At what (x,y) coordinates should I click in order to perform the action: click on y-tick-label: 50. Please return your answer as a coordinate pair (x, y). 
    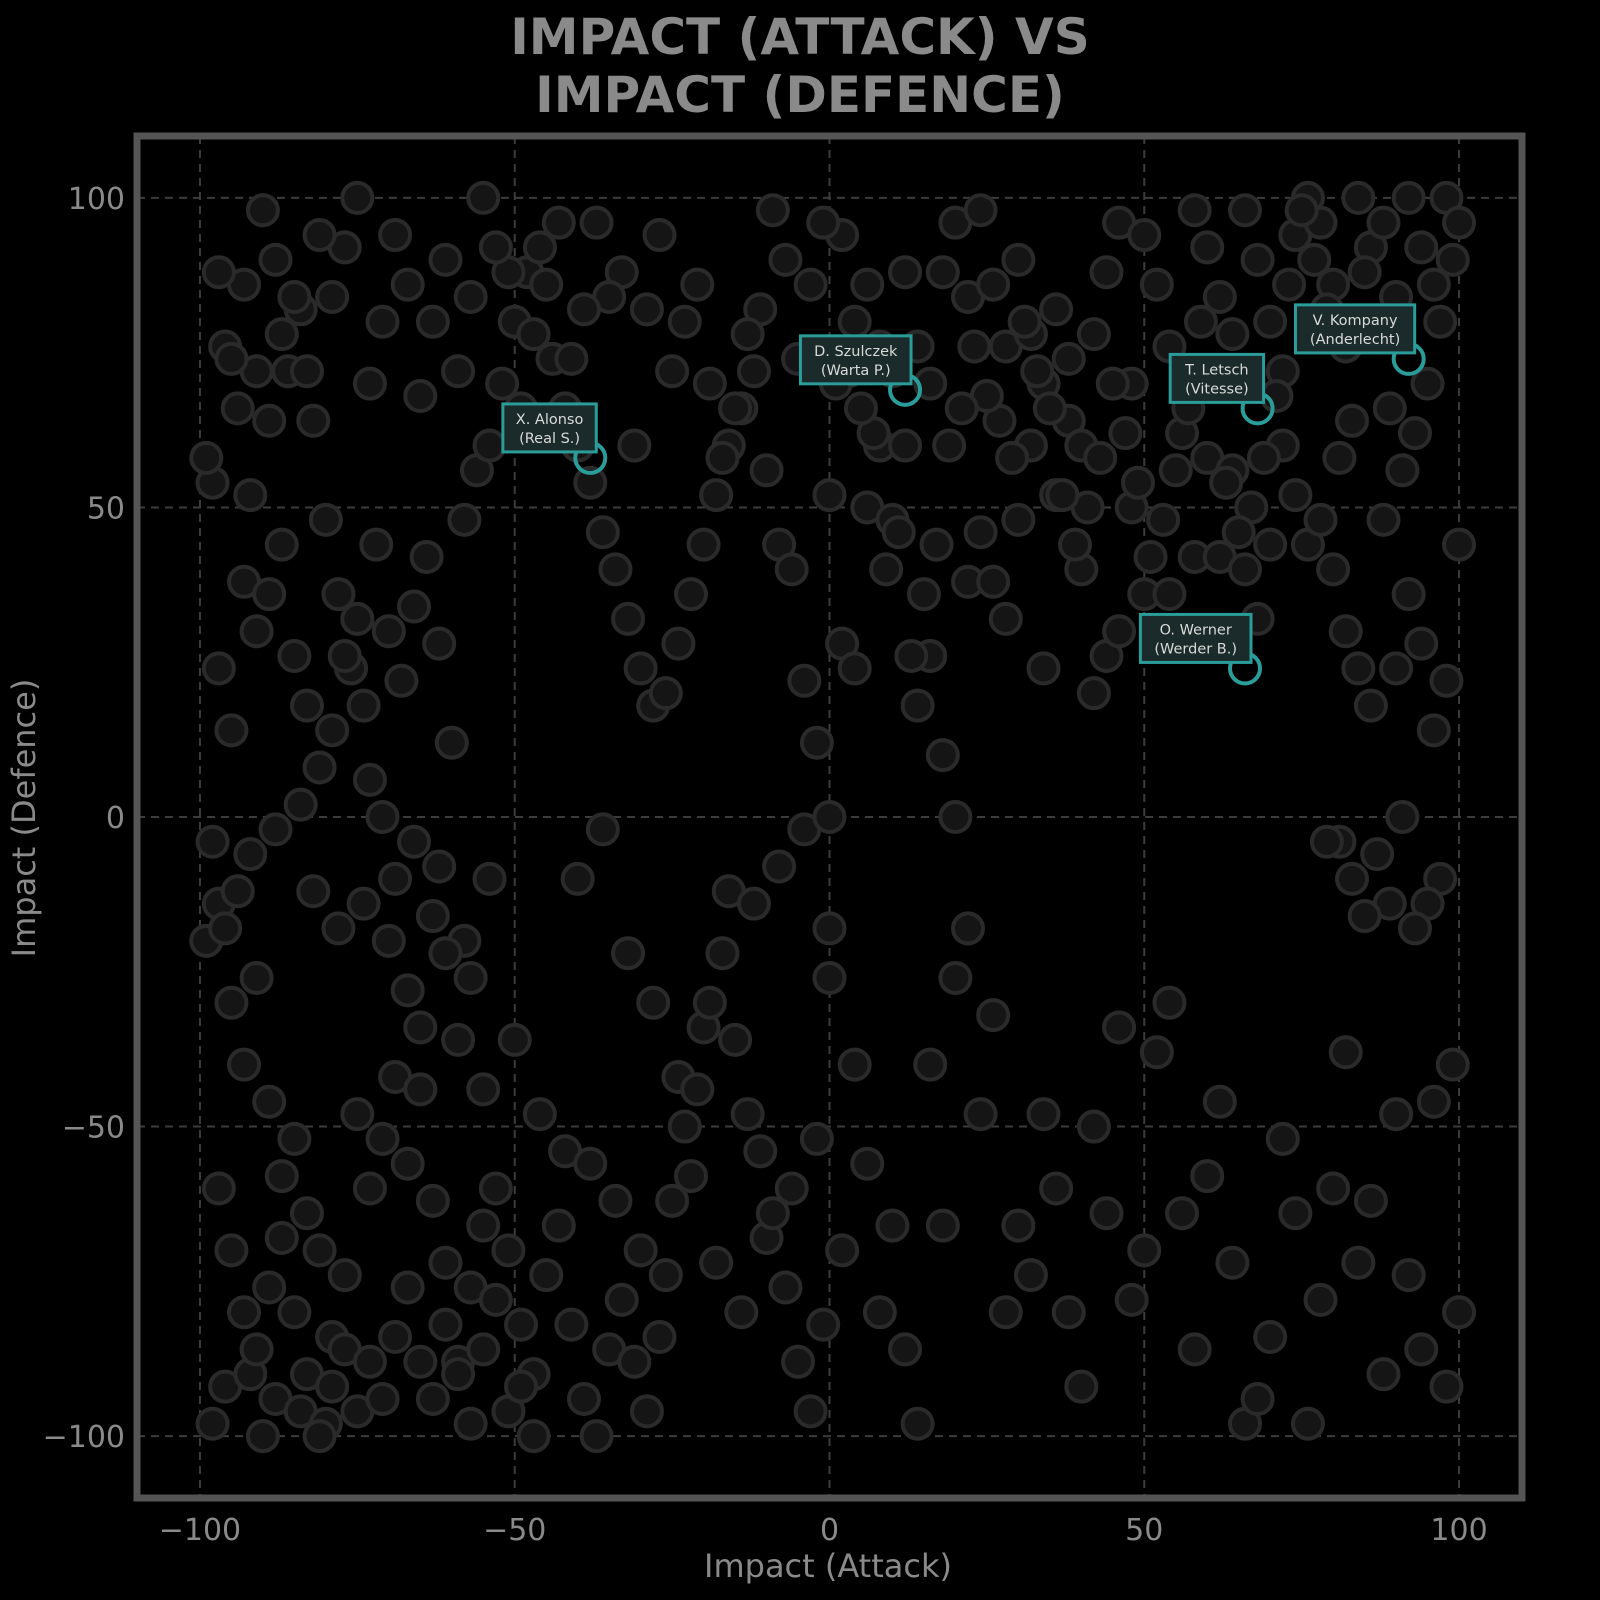
    Looking at the image, I should click on (106, 508).